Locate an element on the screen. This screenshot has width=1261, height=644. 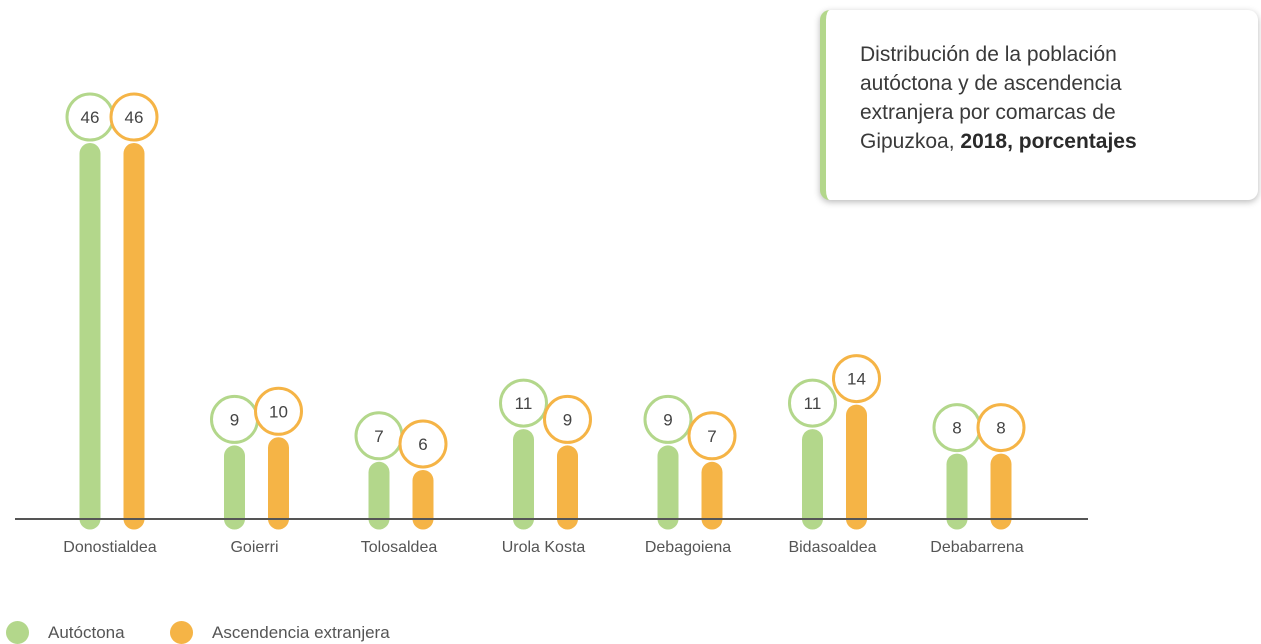
bar-autoctona-urola-kosta is located at coordinates (523, 479).